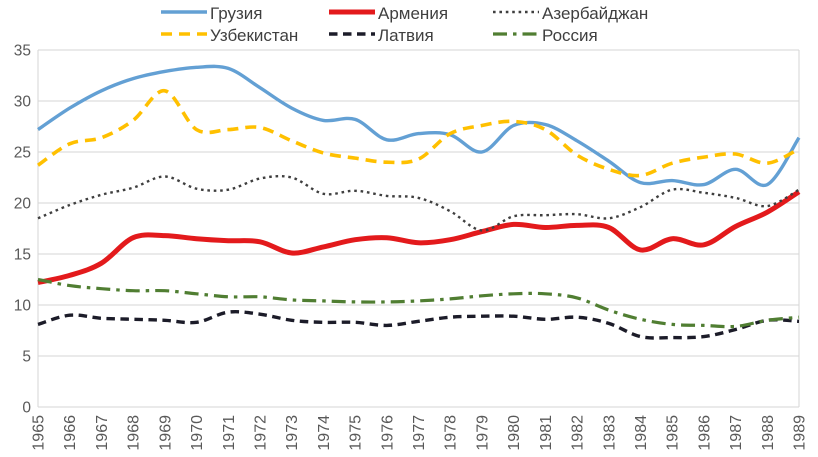  What do you see at coordinates (165, 433) in the screenshot?
I see `x-tick-label: 1969` at bounding box center [165, 433].